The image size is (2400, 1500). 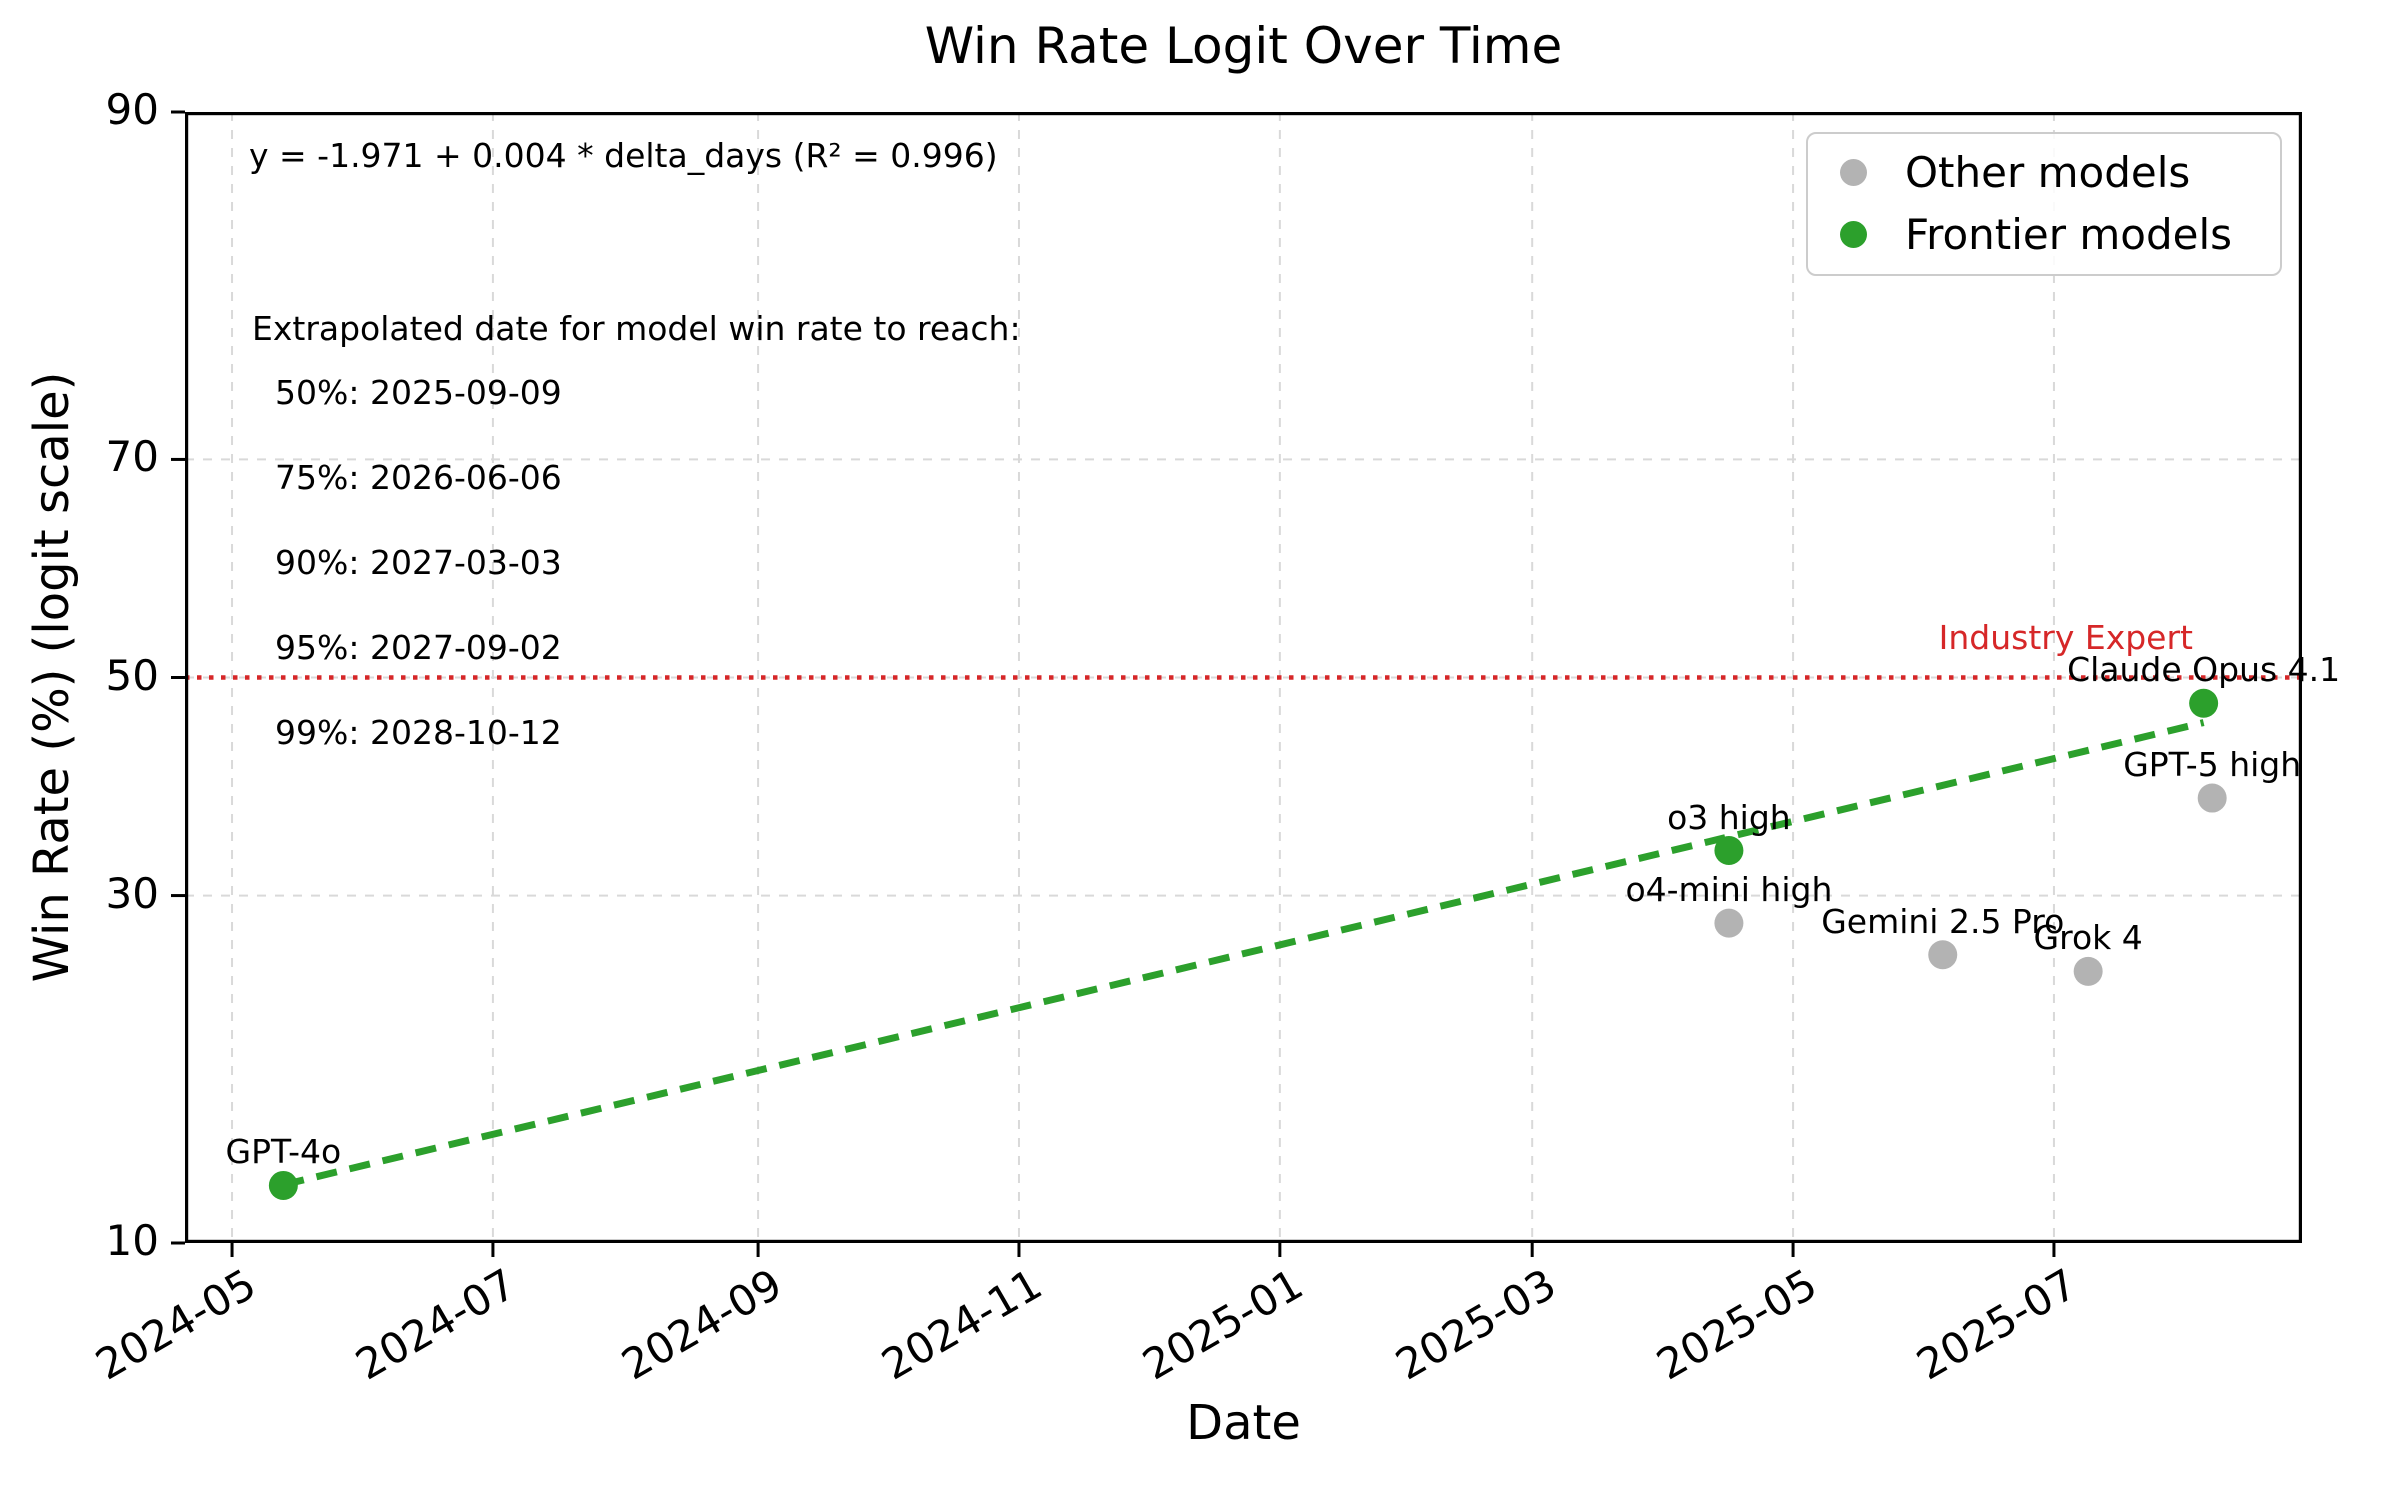 I want to click on extrapolation-item: 50%: 2025-09-09, so click(x=418, y=392).